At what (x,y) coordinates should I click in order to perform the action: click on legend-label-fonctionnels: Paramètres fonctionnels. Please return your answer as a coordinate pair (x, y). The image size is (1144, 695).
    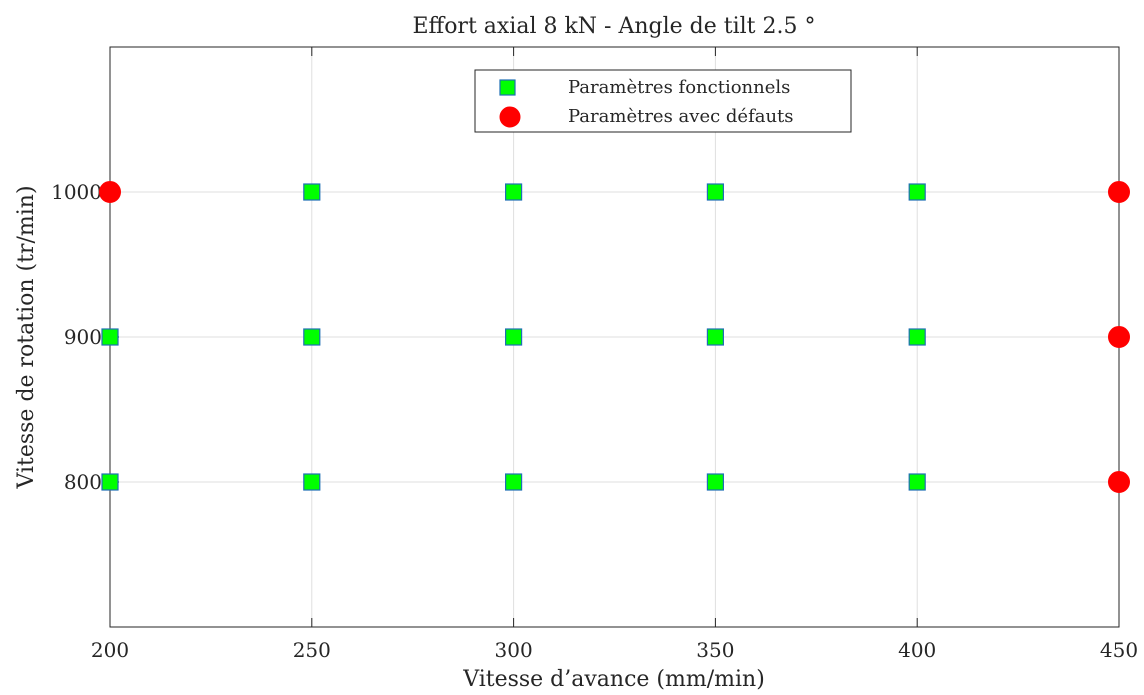
    Looking at the image, I should click on (679, 87).